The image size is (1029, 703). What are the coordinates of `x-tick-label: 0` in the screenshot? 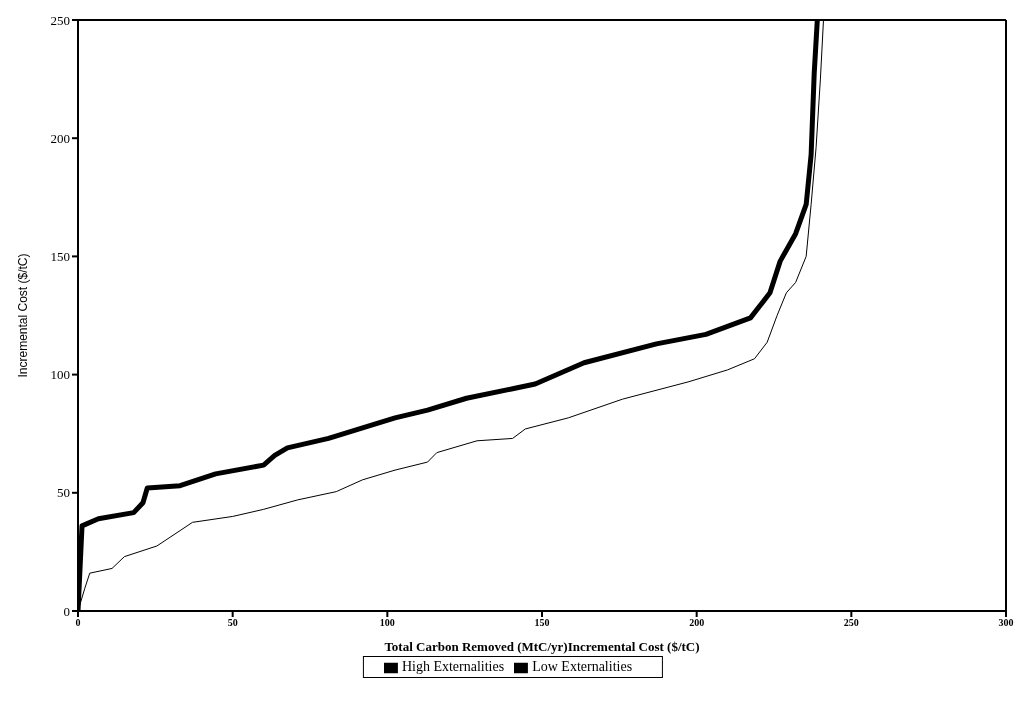 It's located at (78, 623).